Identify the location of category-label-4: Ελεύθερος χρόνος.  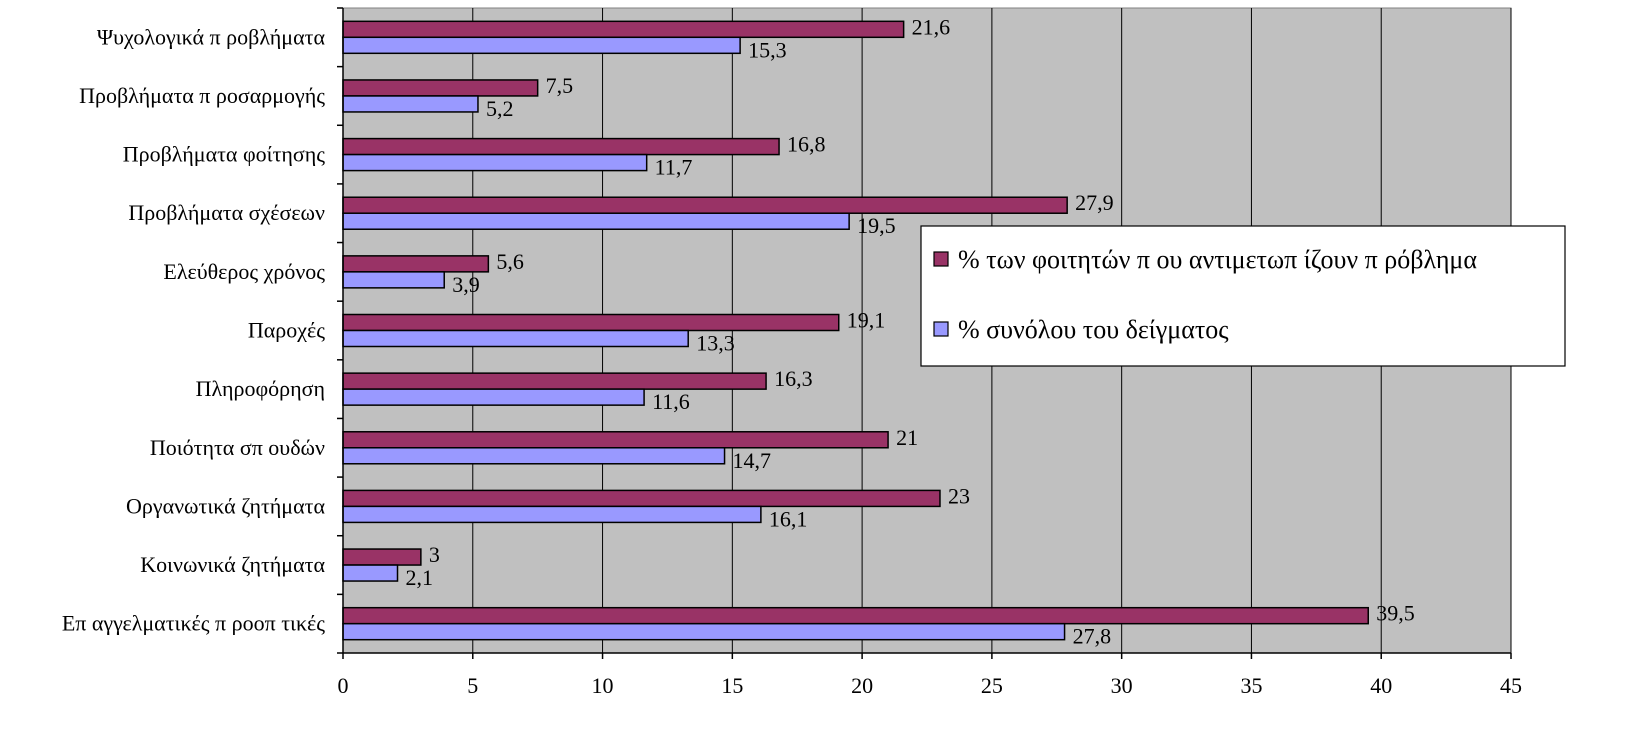
(244, 271).